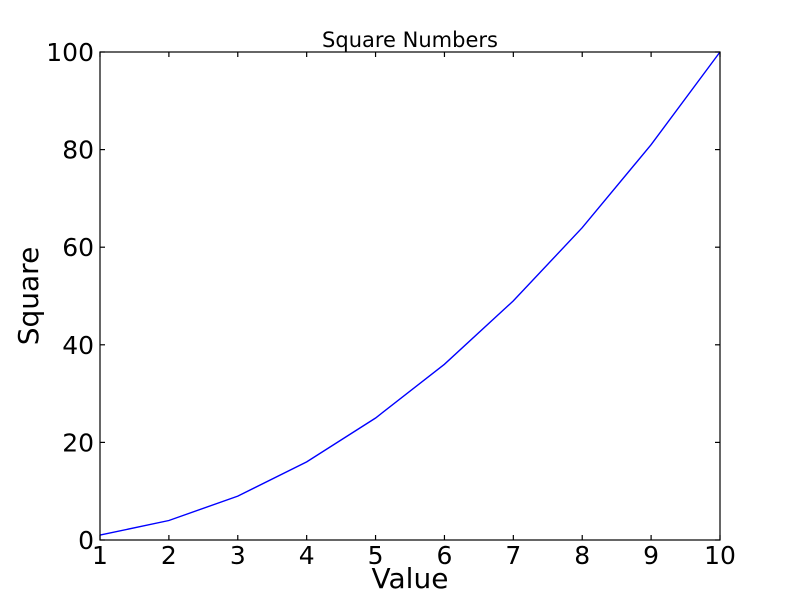 Image resolution: width=800 pixels, height=600 pixels. What do you see at coordinates (513, 555) in the screenshot?
I see `x-tick-label: 7` at bounding box center [513, 555].